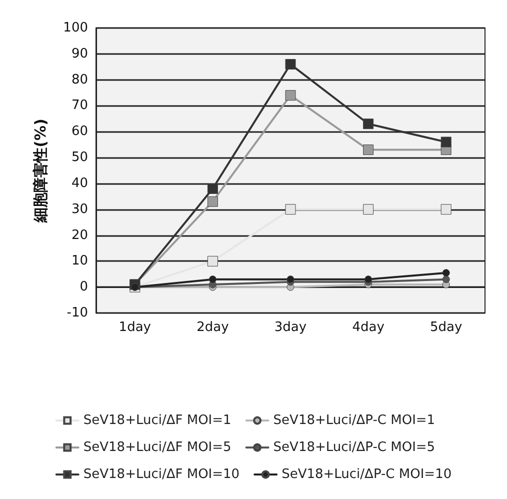 Image resolution: width=507 pixels, height=499 pixels. I want to click on legend-label: SeV18+Luci/ΔP-C MOI=1, so click(354, 420).